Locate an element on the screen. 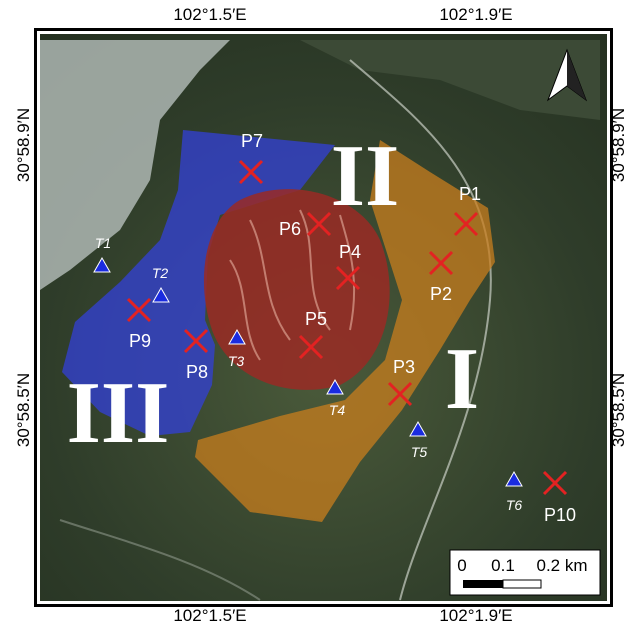  scale-label: 0 is located at coordinates (461, 565).